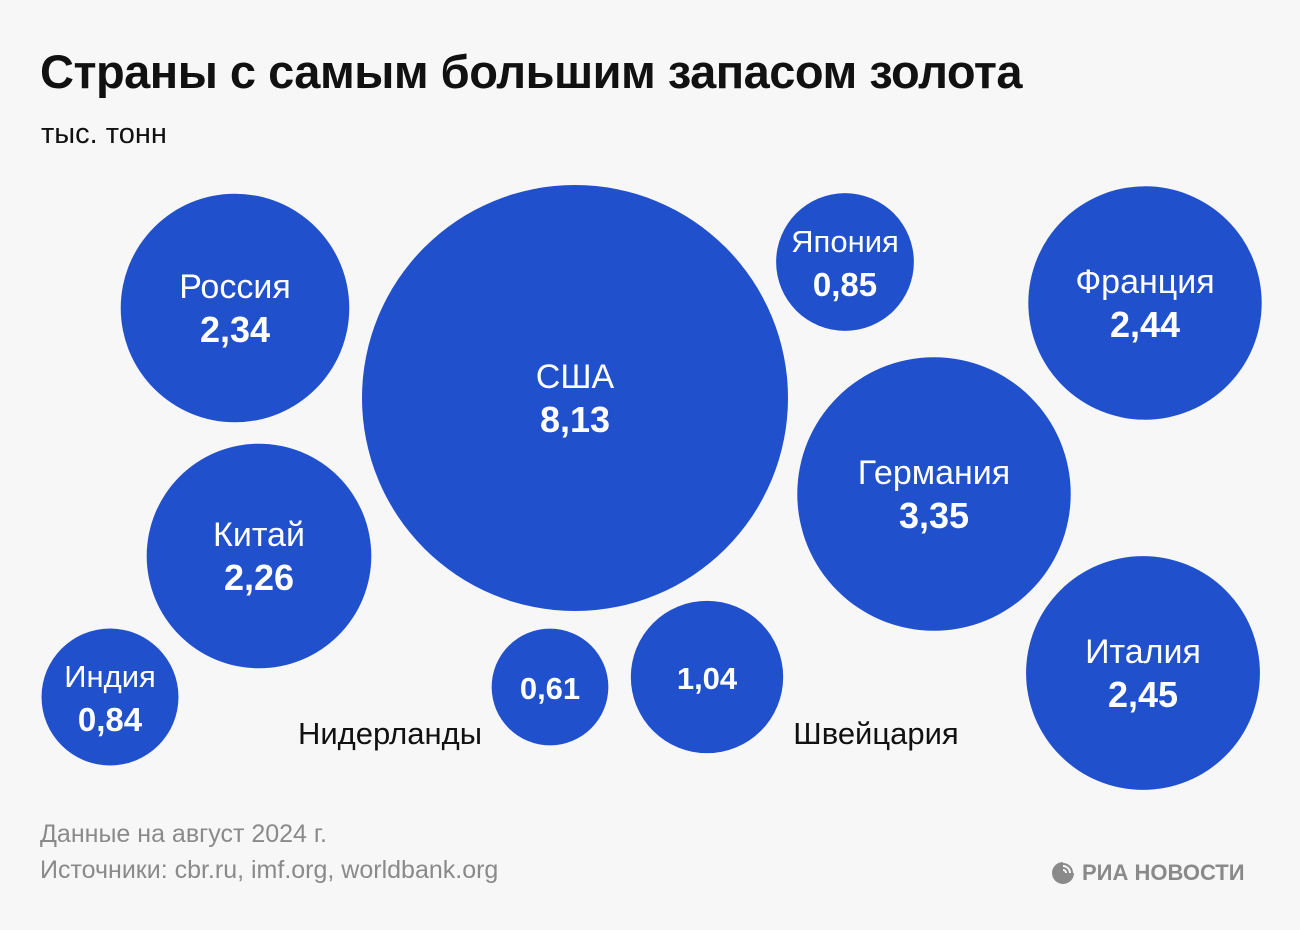 Image resolution: width=1300 pixels, height=930 pixels. What do you see at coordinates (794, 677) in the screenshot?
I see `bubble-8: 1,04 Швейцария` at bounding box center [794, 677].